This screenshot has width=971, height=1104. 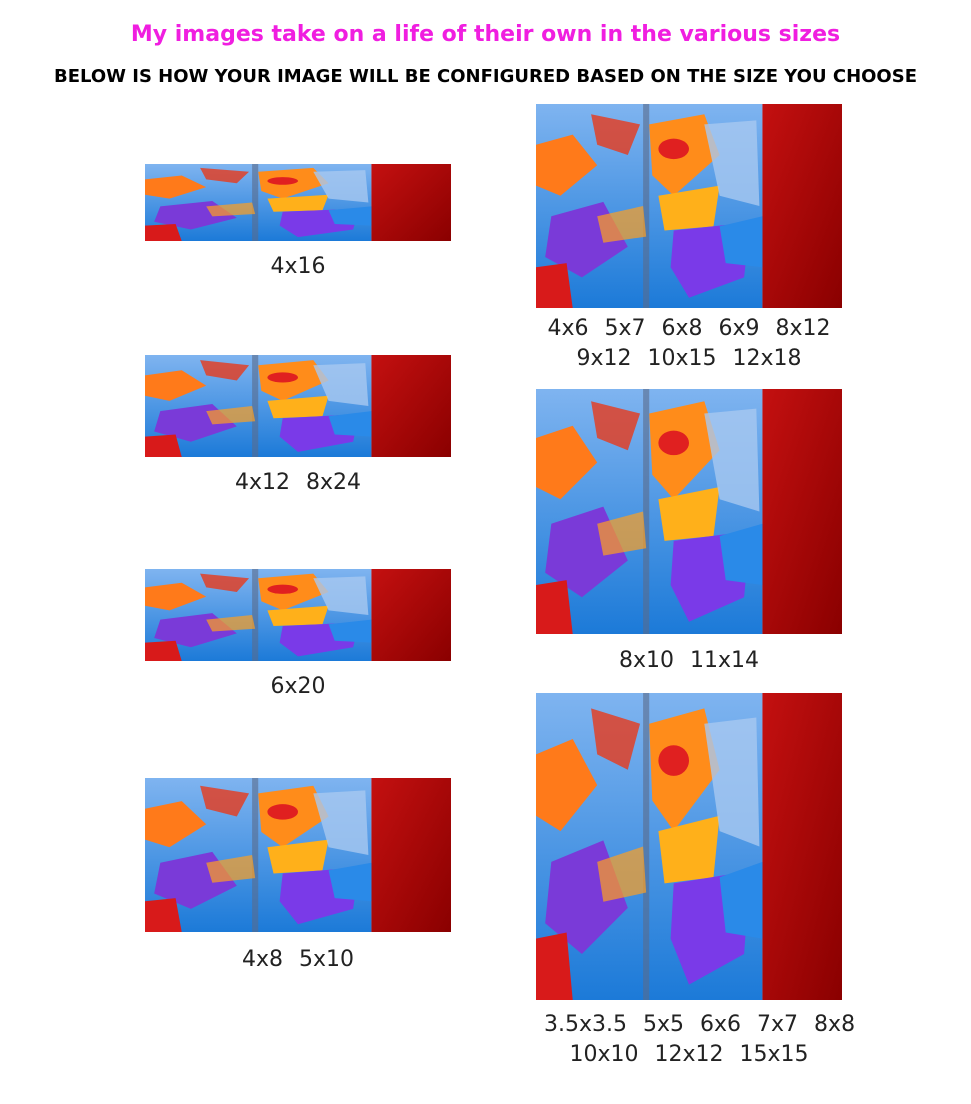 I want to click on size-label: 8x8, so click(x=835, y=1024).